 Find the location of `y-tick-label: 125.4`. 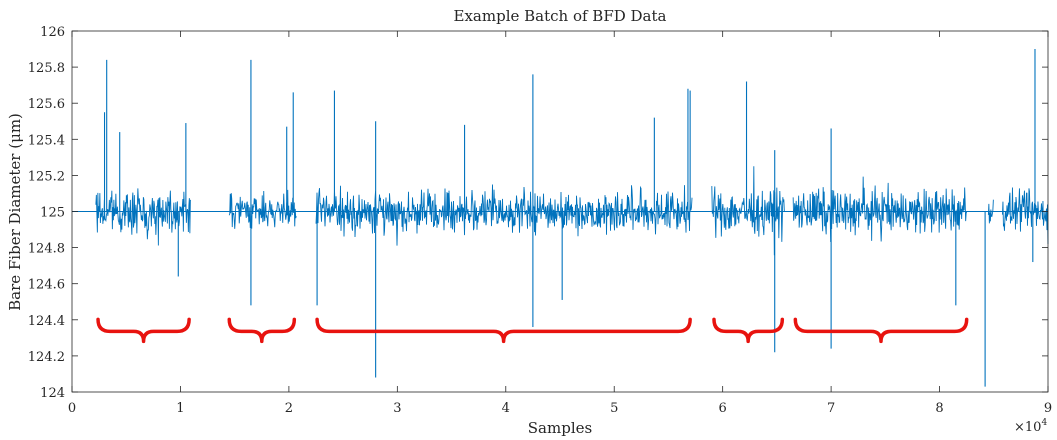

y-tick-label: 125.4 is located at coordinates (46, 140).